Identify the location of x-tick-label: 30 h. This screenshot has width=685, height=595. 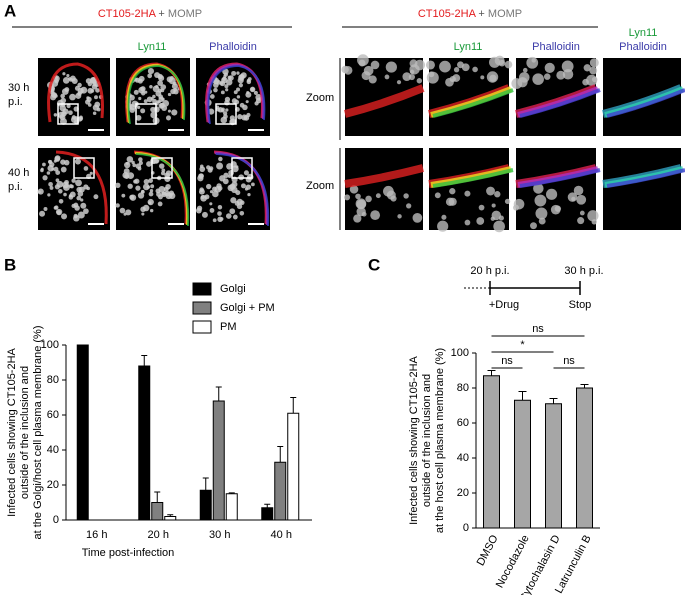
(219, 535).